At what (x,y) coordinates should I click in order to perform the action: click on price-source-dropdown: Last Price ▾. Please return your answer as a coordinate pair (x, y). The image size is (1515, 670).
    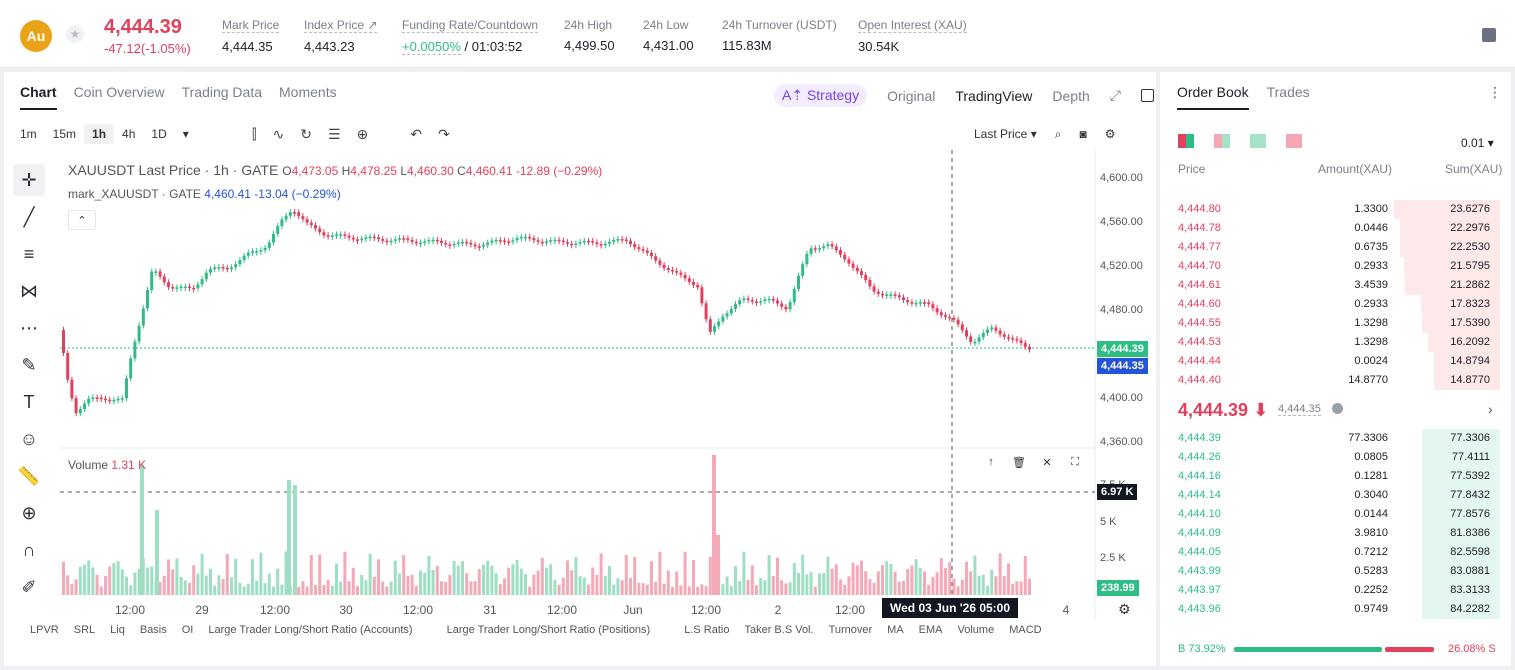
    Looking at the image, I should click on (1005, 134).